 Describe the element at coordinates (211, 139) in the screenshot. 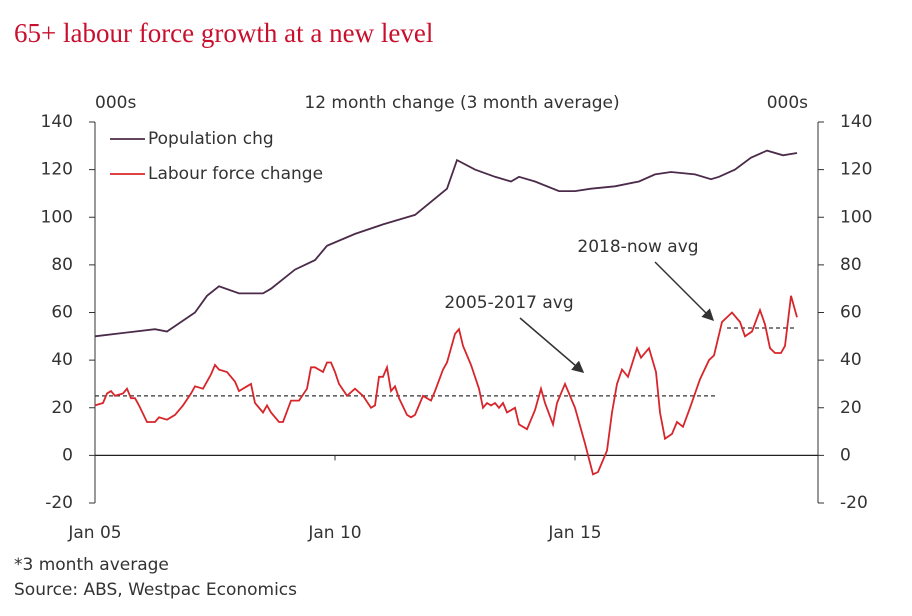

I see `legend-label: Population chg` at that location.